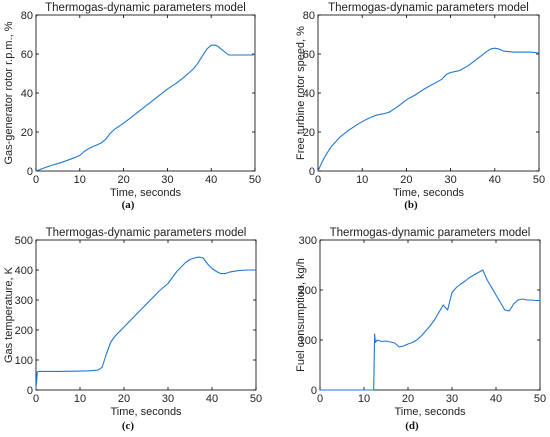 The height and width of the screenshot is (437, 550). Describe the element at coordinates (128, 205) in the screenshot. I see `panel-caption: (a)` at that location.